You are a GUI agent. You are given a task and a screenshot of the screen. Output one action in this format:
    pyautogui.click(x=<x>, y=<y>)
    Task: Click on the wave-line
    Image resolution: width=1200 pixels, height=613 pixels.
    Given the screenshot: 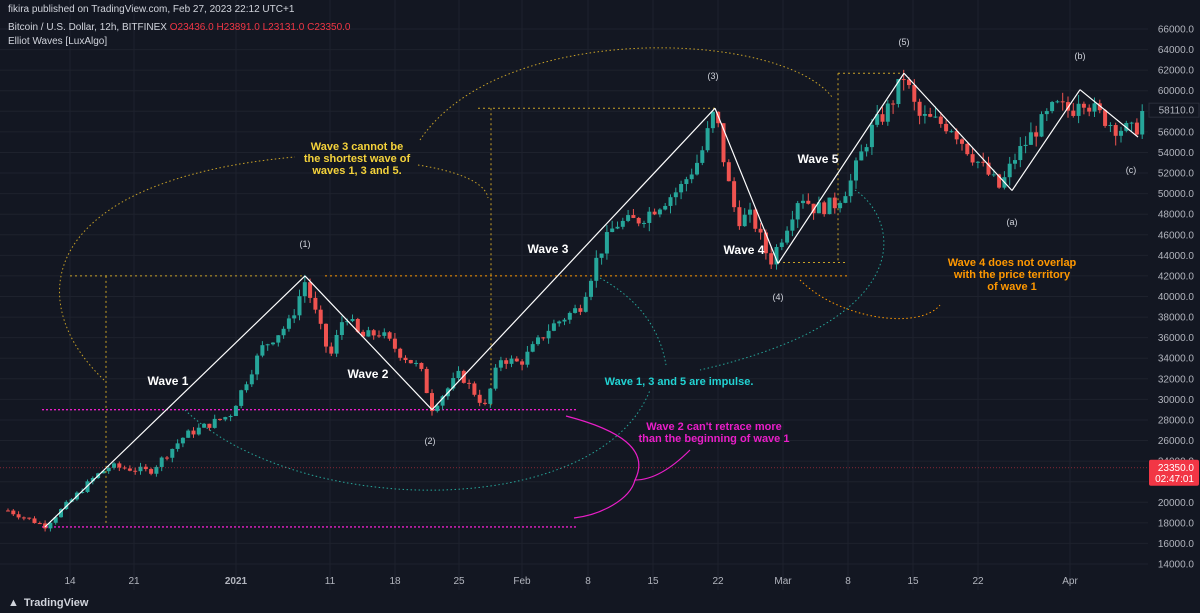 What is the action you would take?
    pyautogui.click(x=368, y=343)
    